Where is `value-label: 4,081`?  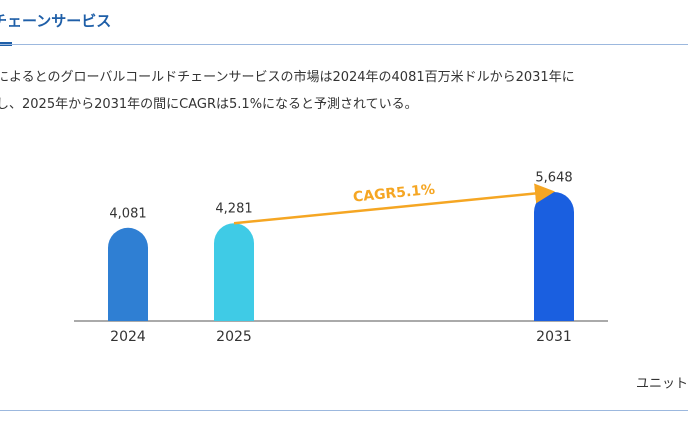 value-label: 4,081 is located at coordinates (127, 213).